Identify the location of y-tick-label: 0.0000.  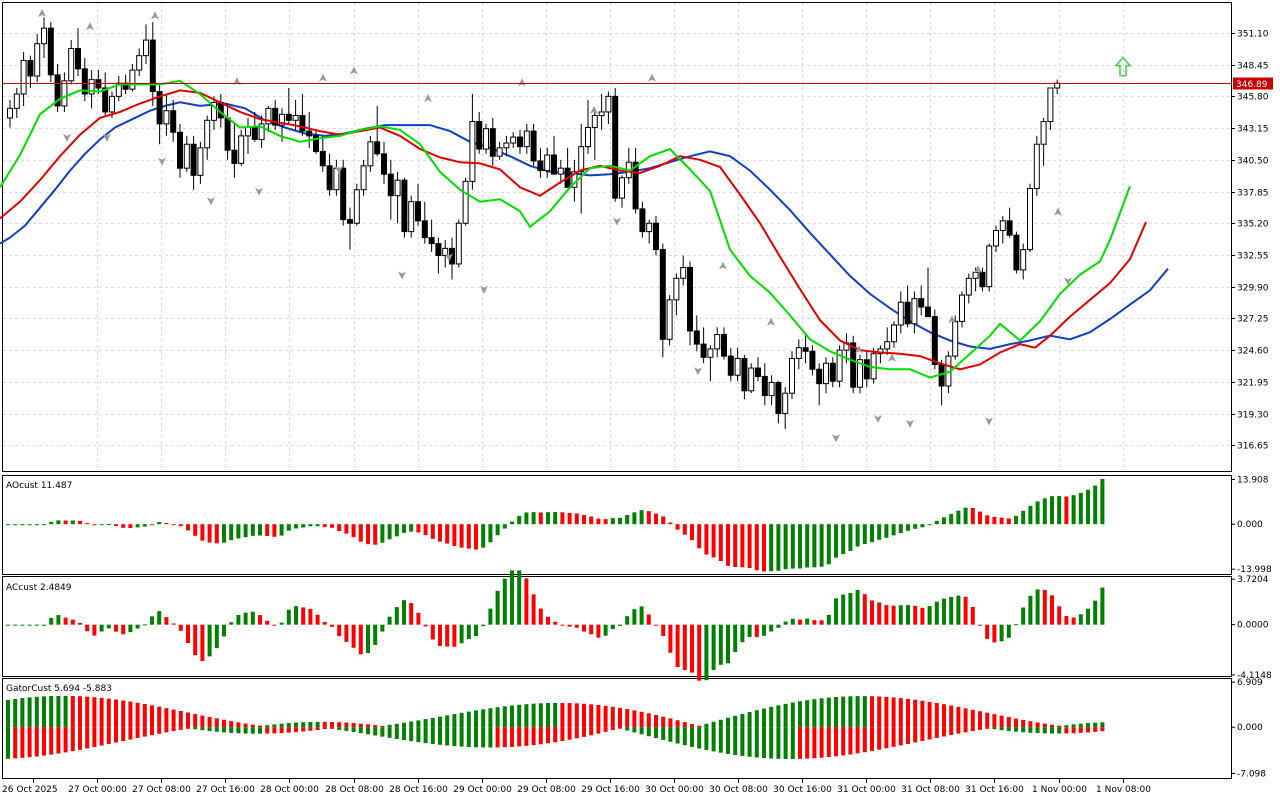
(1253, 626).